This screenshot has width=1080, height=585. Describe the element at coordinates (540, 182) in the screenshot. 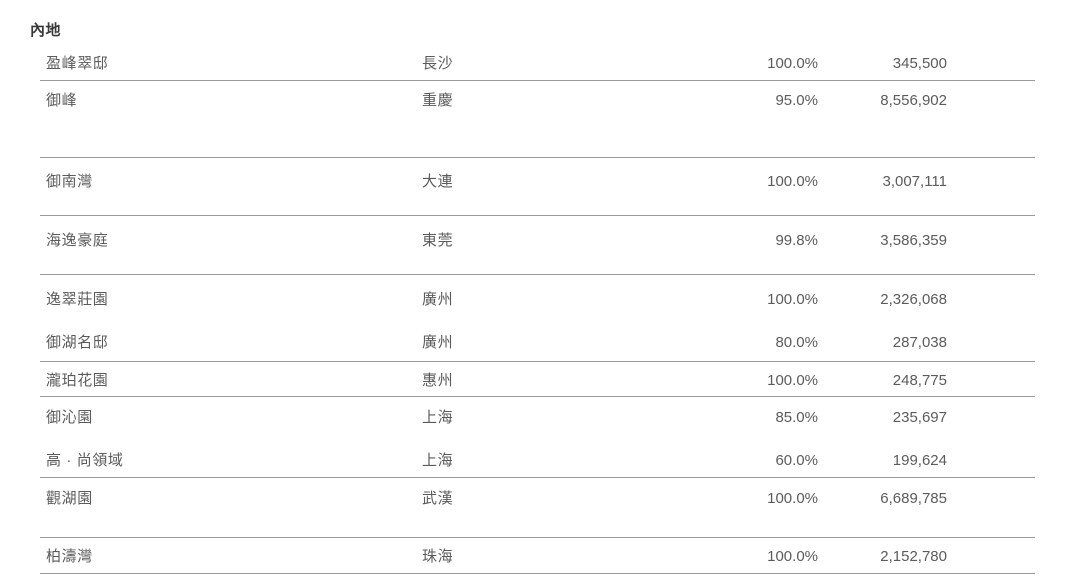

I see `table-row: 御南灣 大連 100.0% 3,007,111` at that location.